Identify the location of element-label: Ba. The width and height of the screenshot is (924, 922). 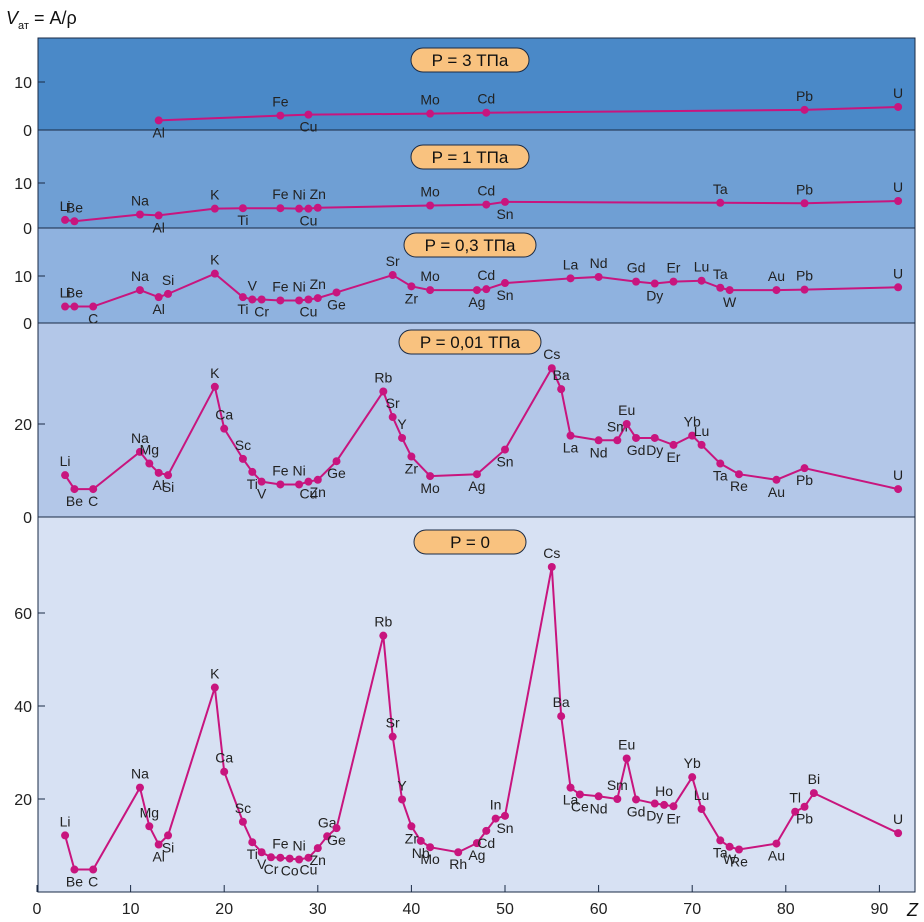
(561, 375).